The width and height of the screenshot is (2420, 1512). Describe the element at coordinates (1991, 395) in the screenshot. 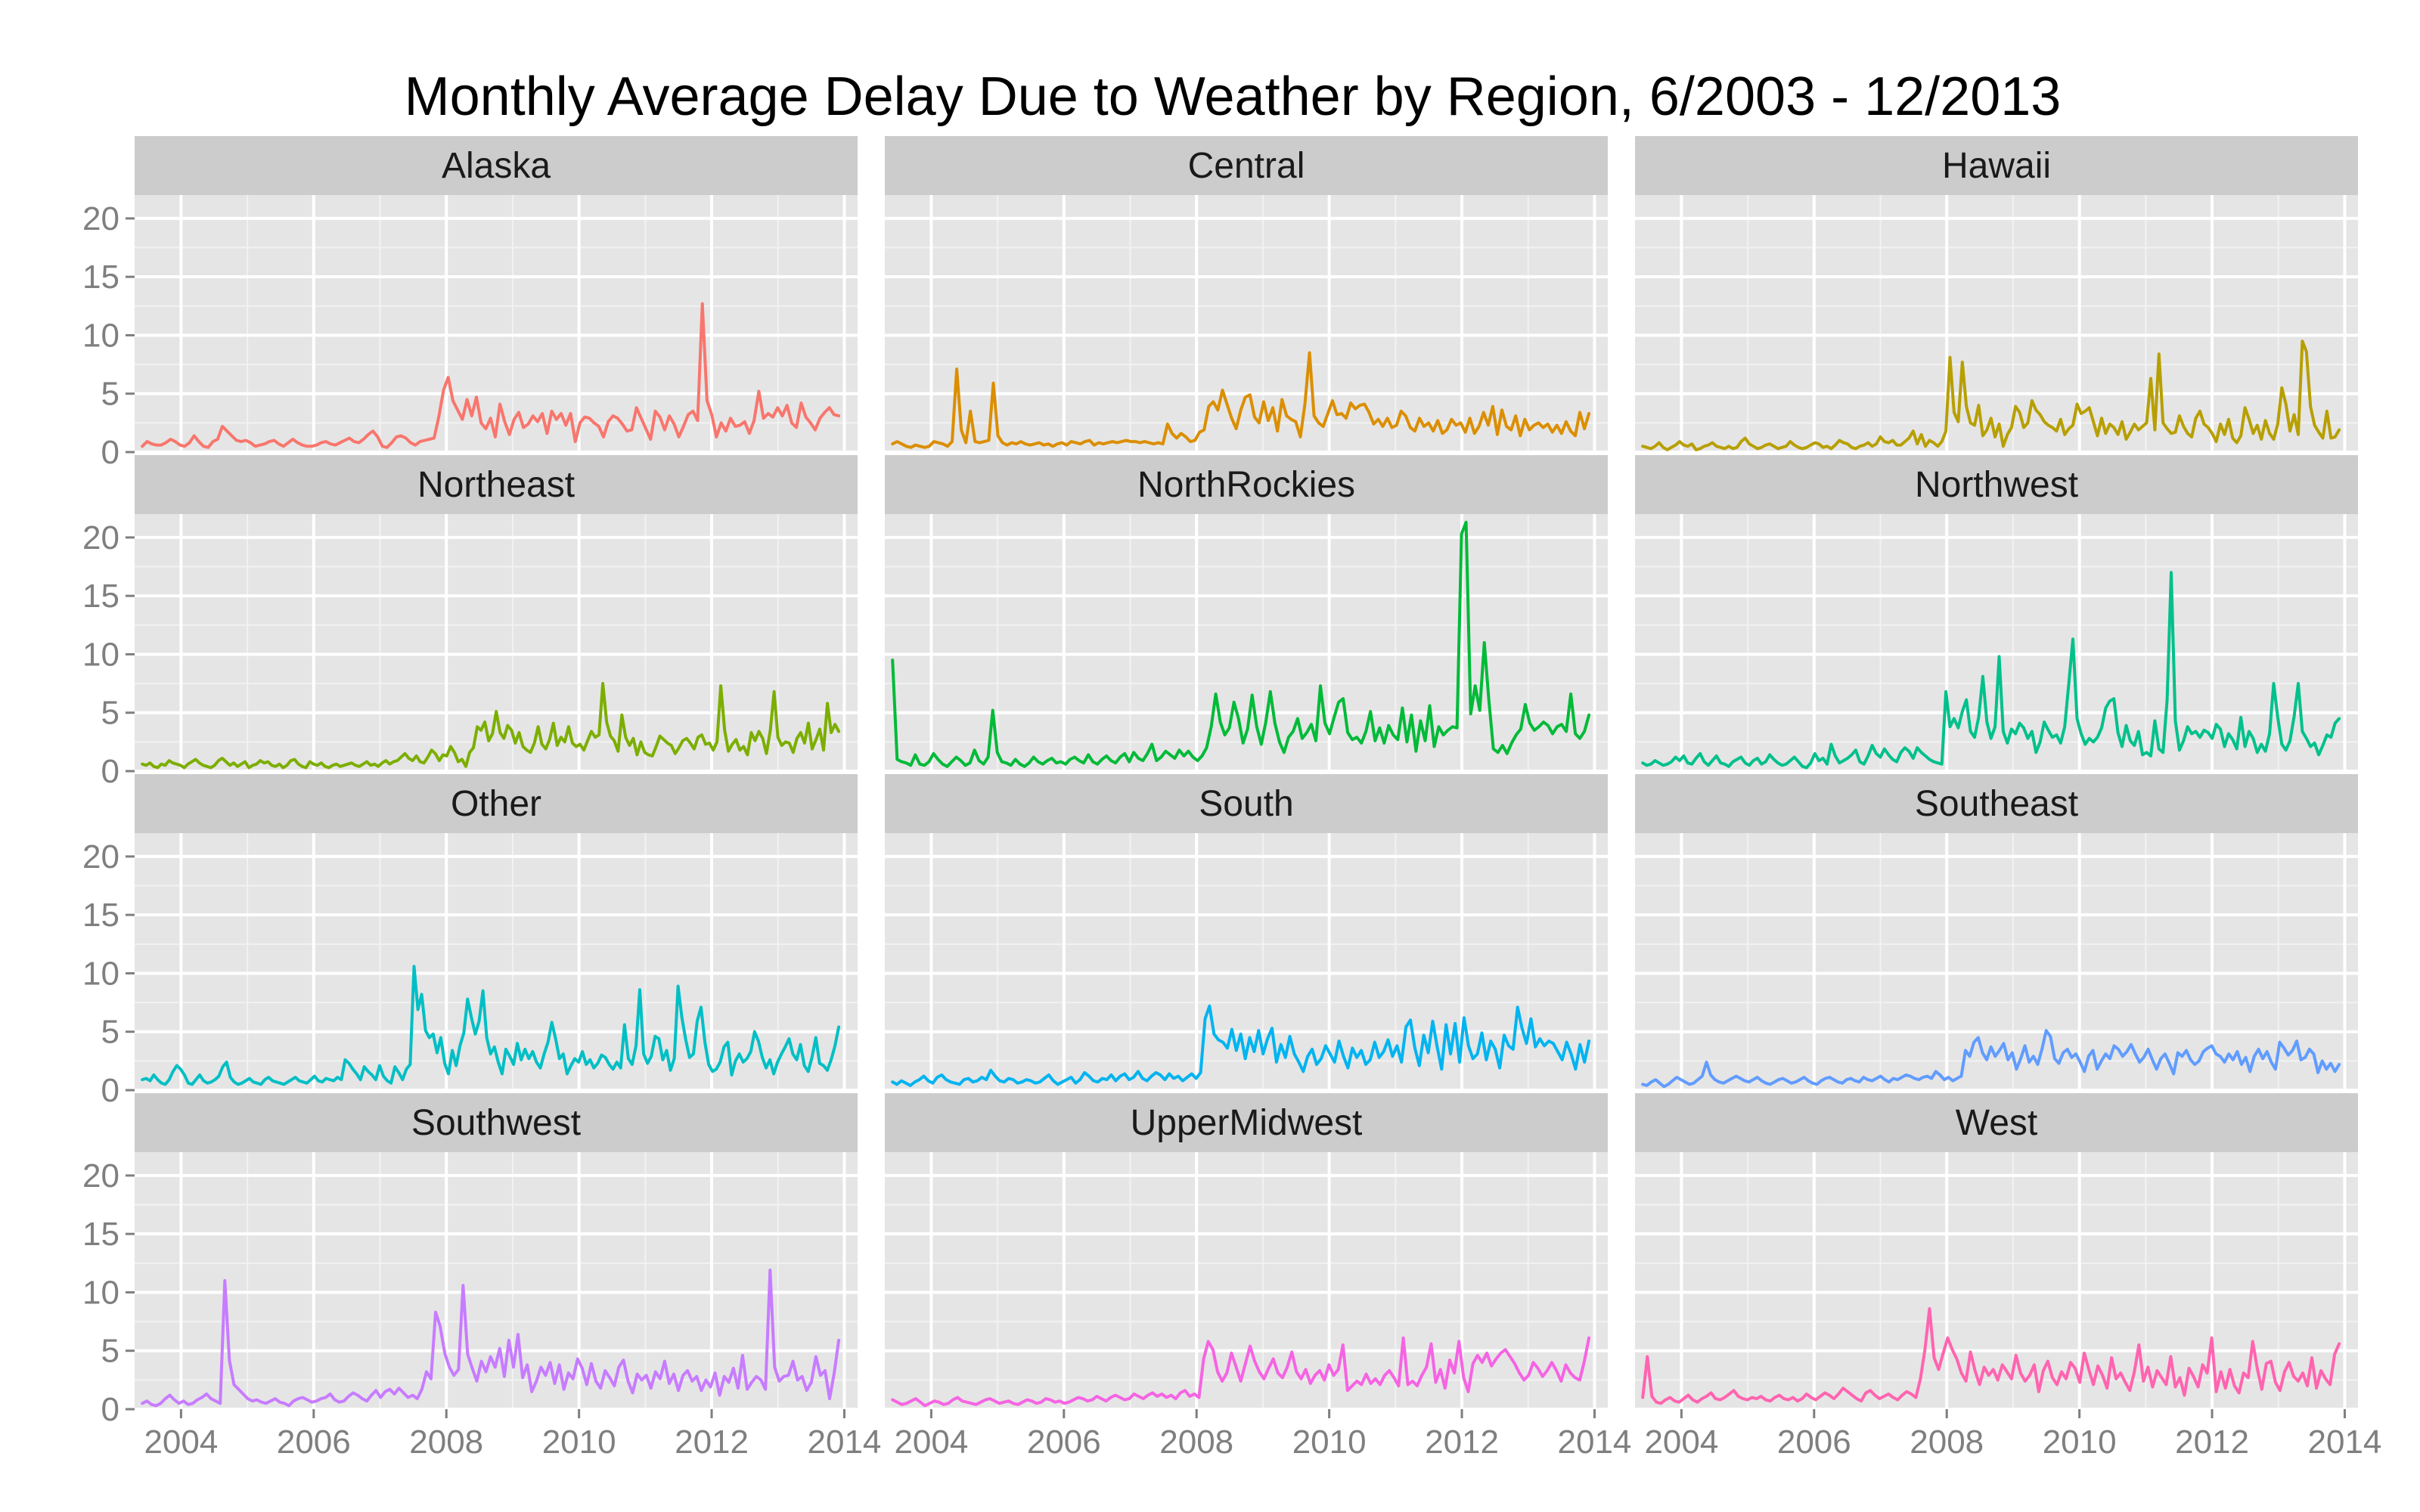

I see `series-line-hawaii` at that location.